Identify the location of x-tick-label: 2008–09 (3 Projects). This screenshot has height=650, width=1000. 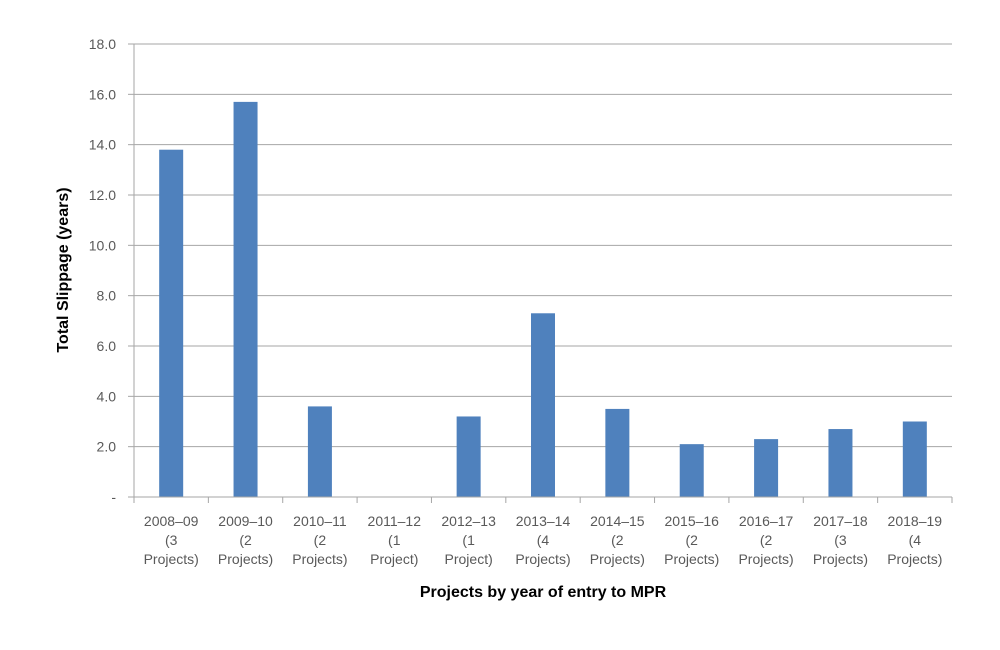
(171, 540).